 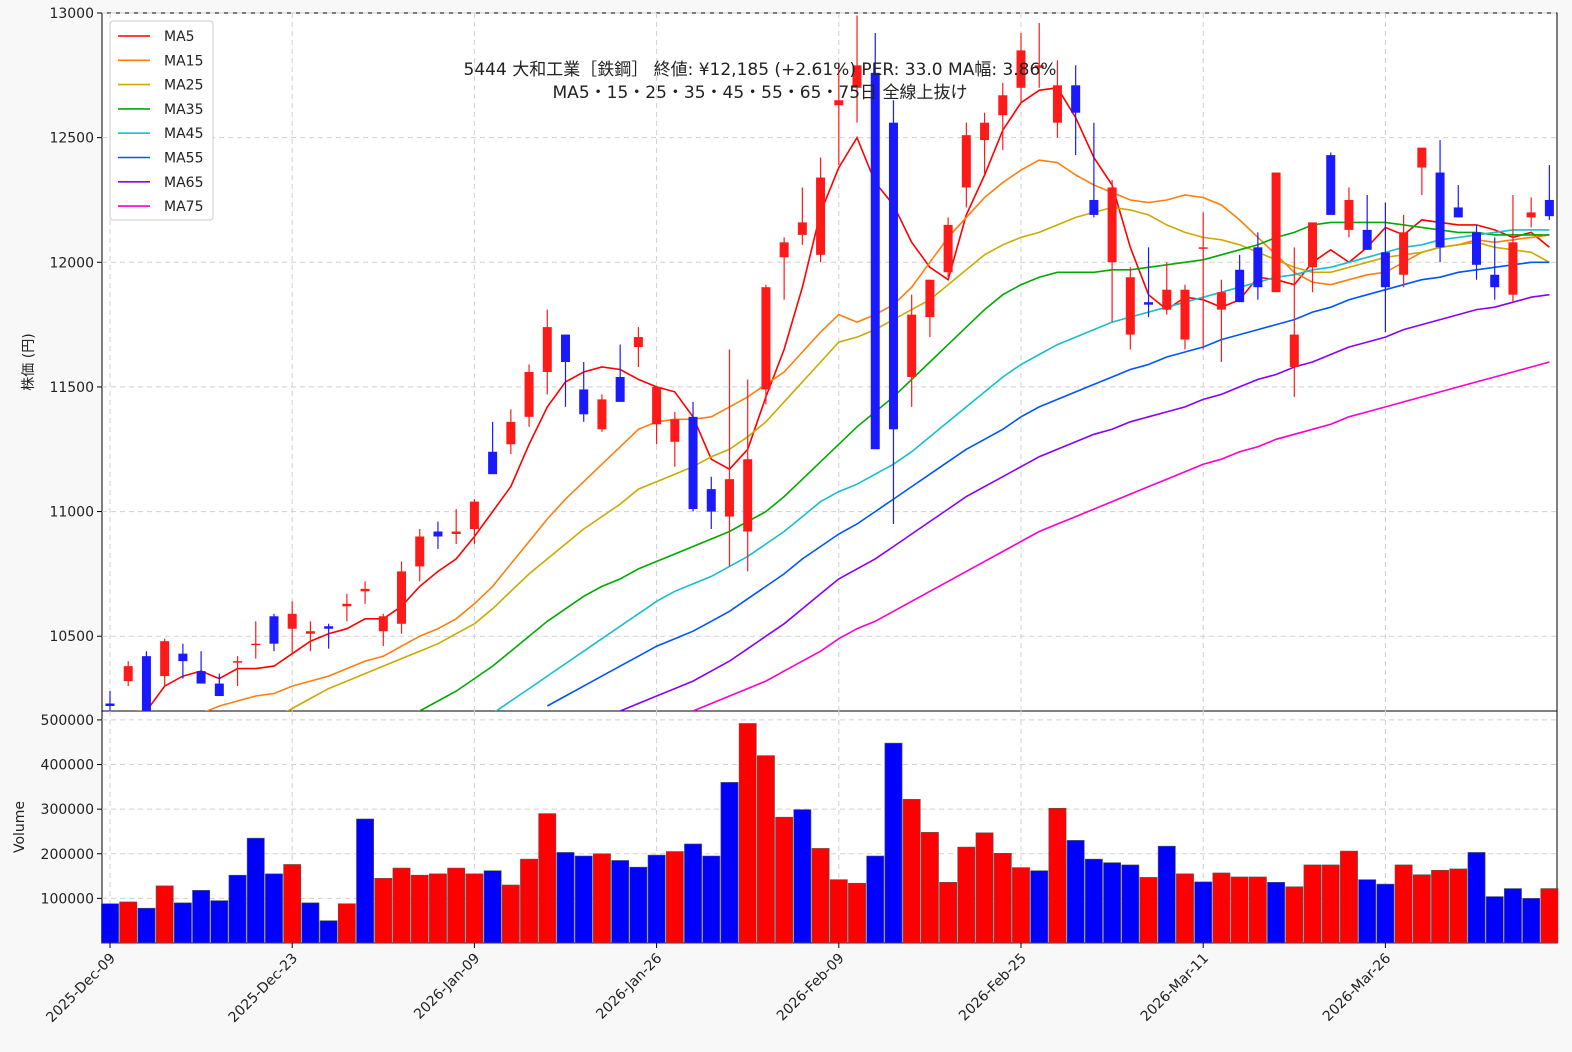 What do you see at coordinates (183, 159) in the screenshot?
I see `legend-label: MA55` at bounding box center [183, 159].